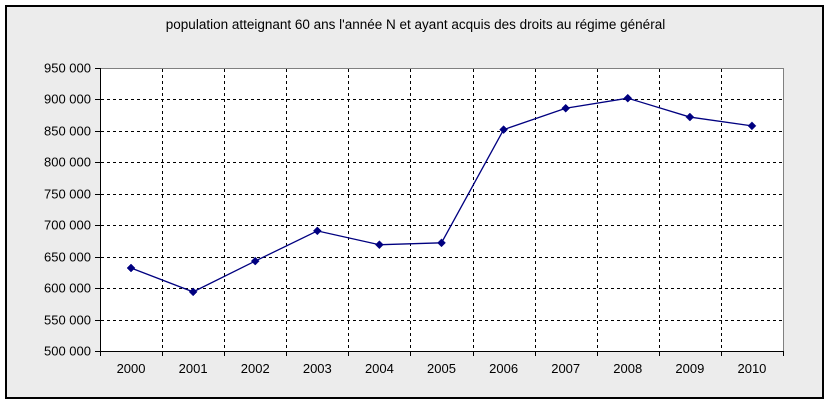 The width and height of the screenshot is (831, 408). Describe the element at coordinates (317, 368) in the screenshot. I see `x-tick-label: 2003` at that location.